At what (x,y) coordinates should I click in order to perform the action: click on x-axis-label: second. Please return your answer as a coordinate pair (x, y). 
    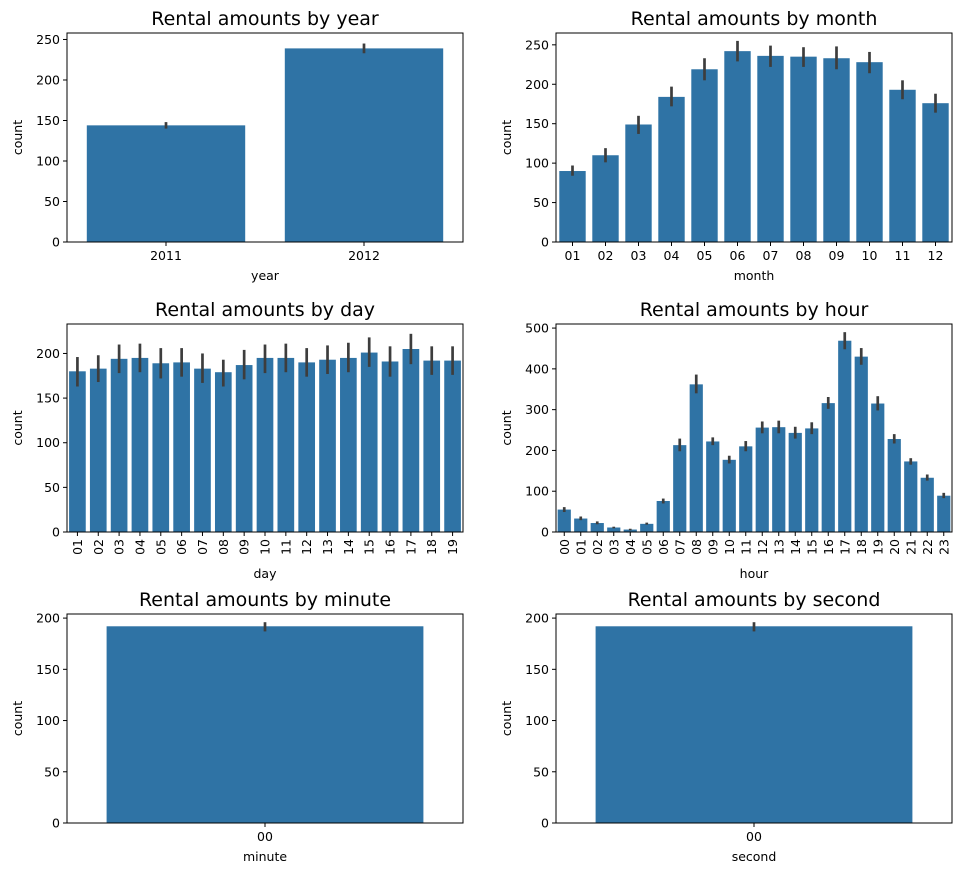
    Looking at the image, I should click on (754, 856).